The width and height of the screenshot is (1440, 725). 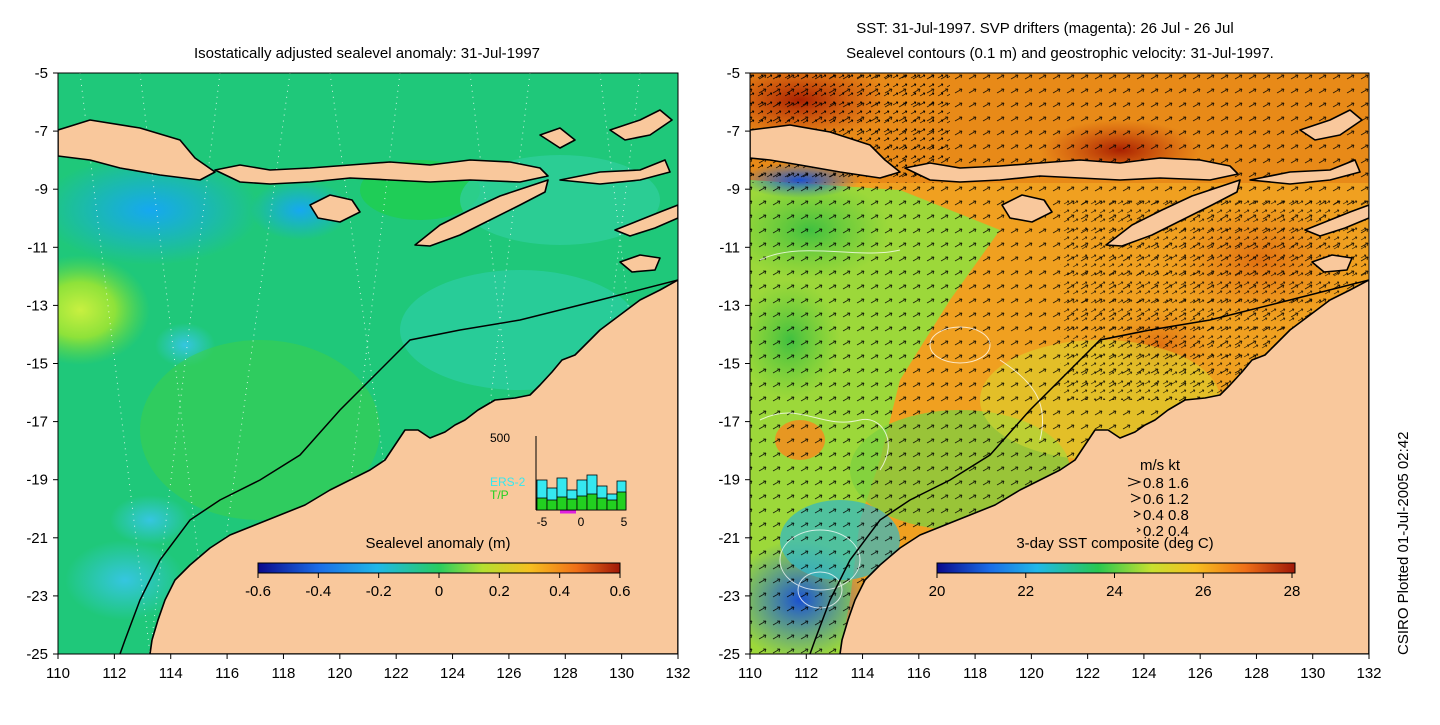 What do you see at coordinates (258, 591) in the screenshot?
I see `colorbar-tick-label: -0.6` at bounding box center [258, 591].